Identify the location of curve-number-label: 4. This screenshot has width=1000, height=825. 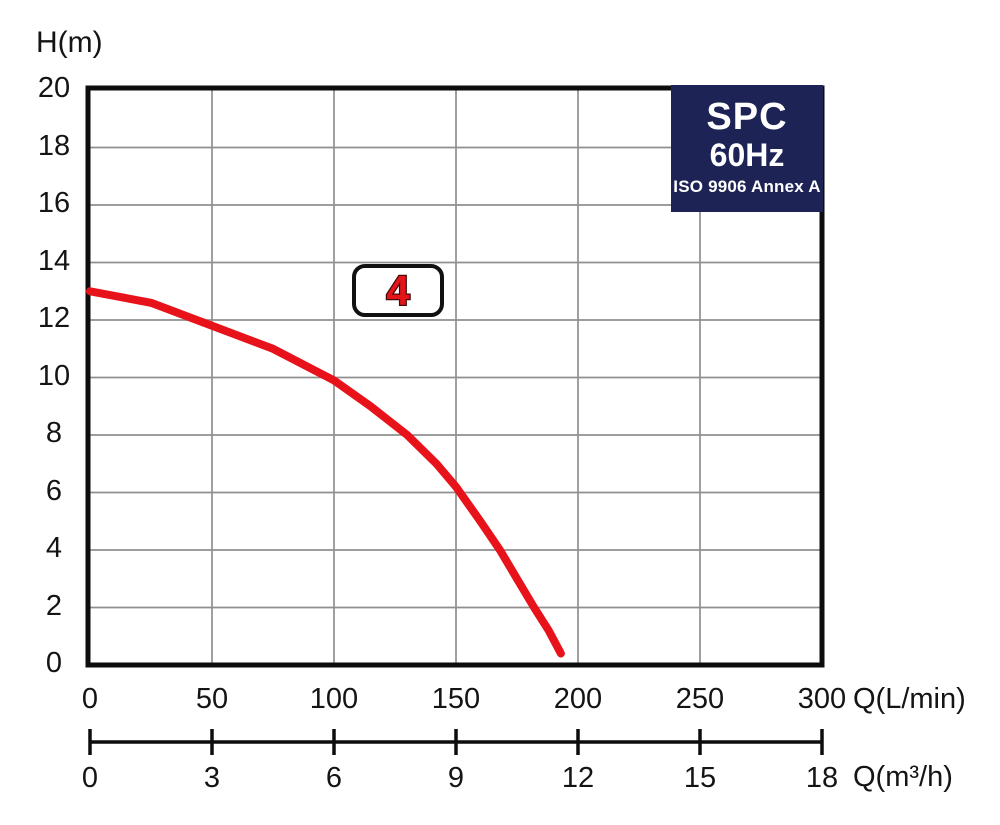
(398, 290).